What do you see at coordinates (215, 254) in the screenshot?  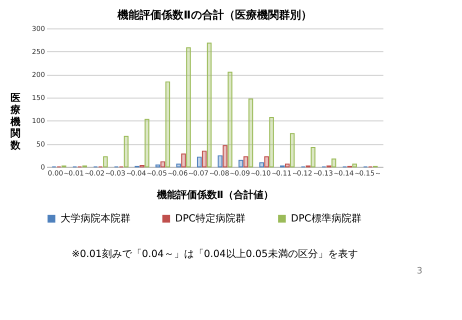 I see `text: ※0.01刻みで「0.04～」は「0.04以上0.05未満の区分」を表す` at bounding box center [215, 254].